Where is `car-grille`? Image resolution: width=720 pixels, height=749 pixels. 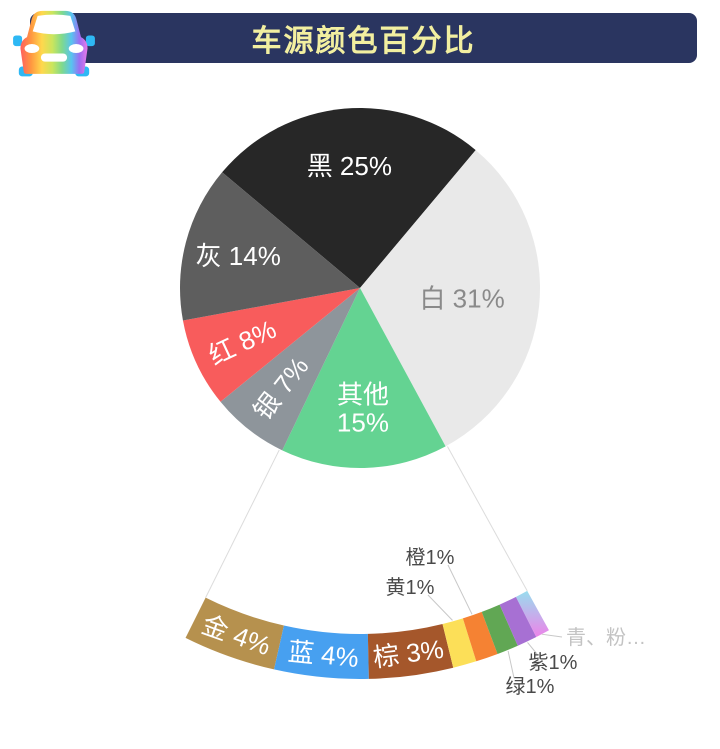
car-grille is located at coordinates (54, 57).